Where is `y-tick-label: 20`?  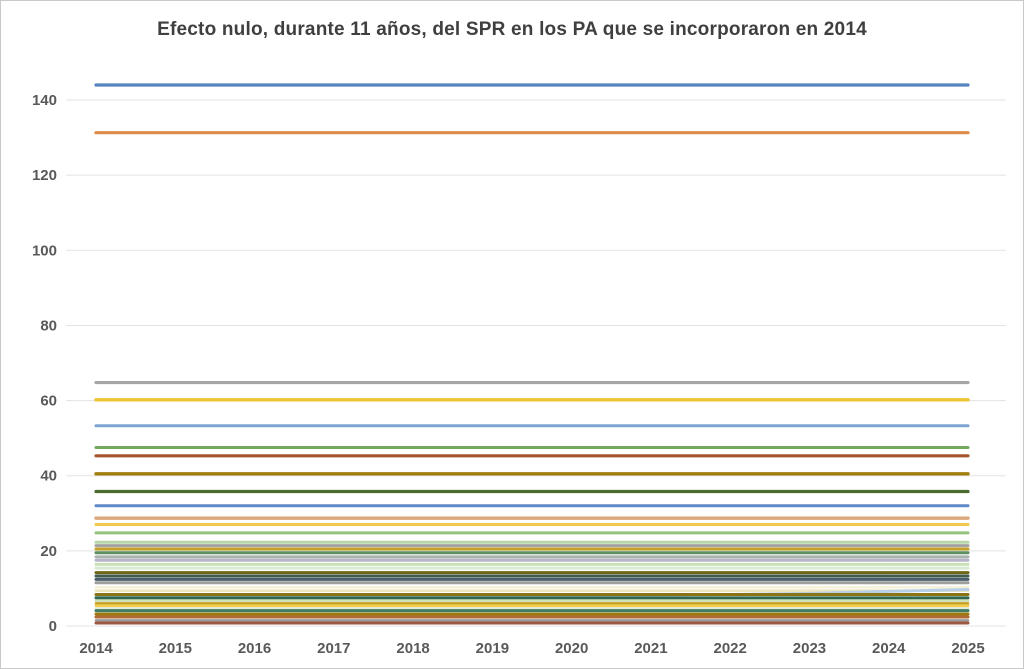
y-tick-label: 20 is located at coordinates (48, 551).